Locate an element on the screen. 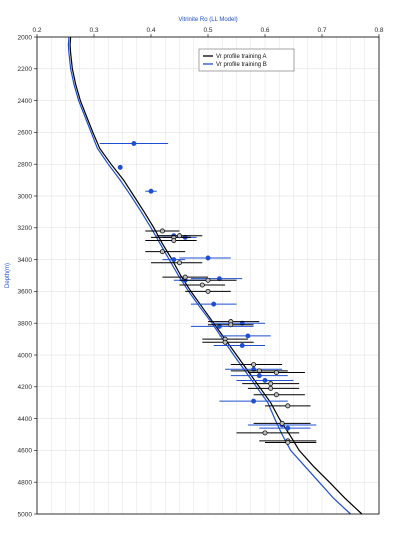 The image size is (403, 537). y-tick-label: 3400 is located at coordinates (25, 260).